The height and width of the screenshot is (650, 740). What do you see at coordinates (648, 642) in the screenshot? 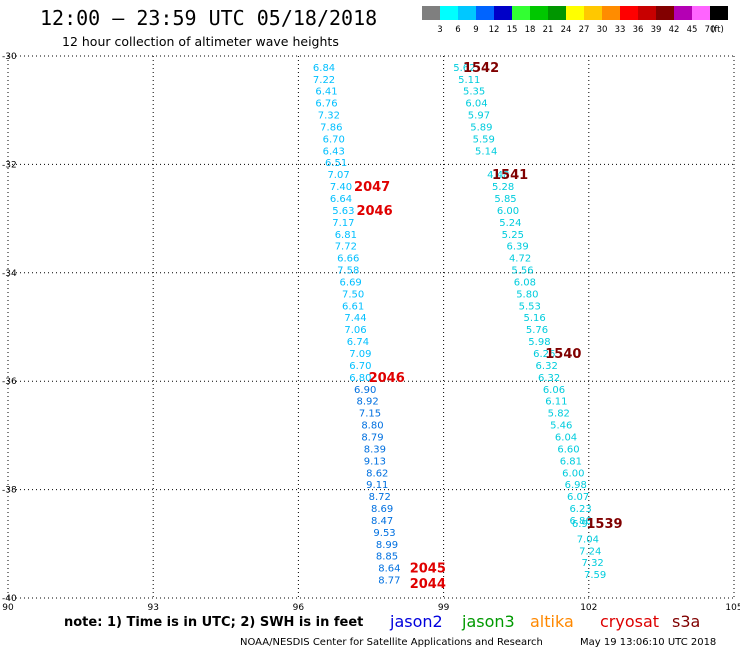
I see `footer-timestamp: May 19 13:06:10 UTC 2018` at bounding box center [648, 642].